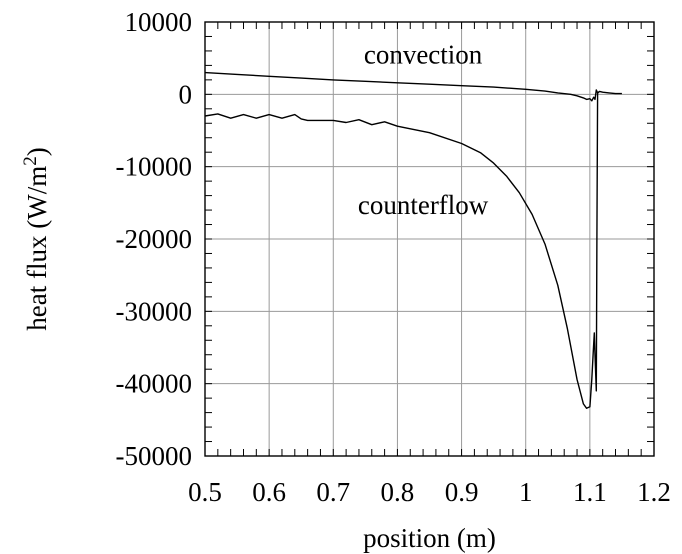 Image resolution: width=682 pixels, height=554 pixels. Describe the element at coordinates (154, 311) in the screenshot. I see `y-tick-label: -30000` at that location.